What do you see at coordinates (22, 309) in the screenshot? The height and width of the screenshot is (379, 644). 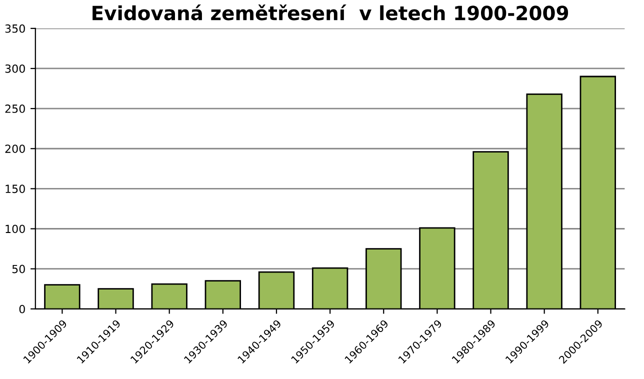 I see `y-tick-label: 0` at bounding box center [22, 309].